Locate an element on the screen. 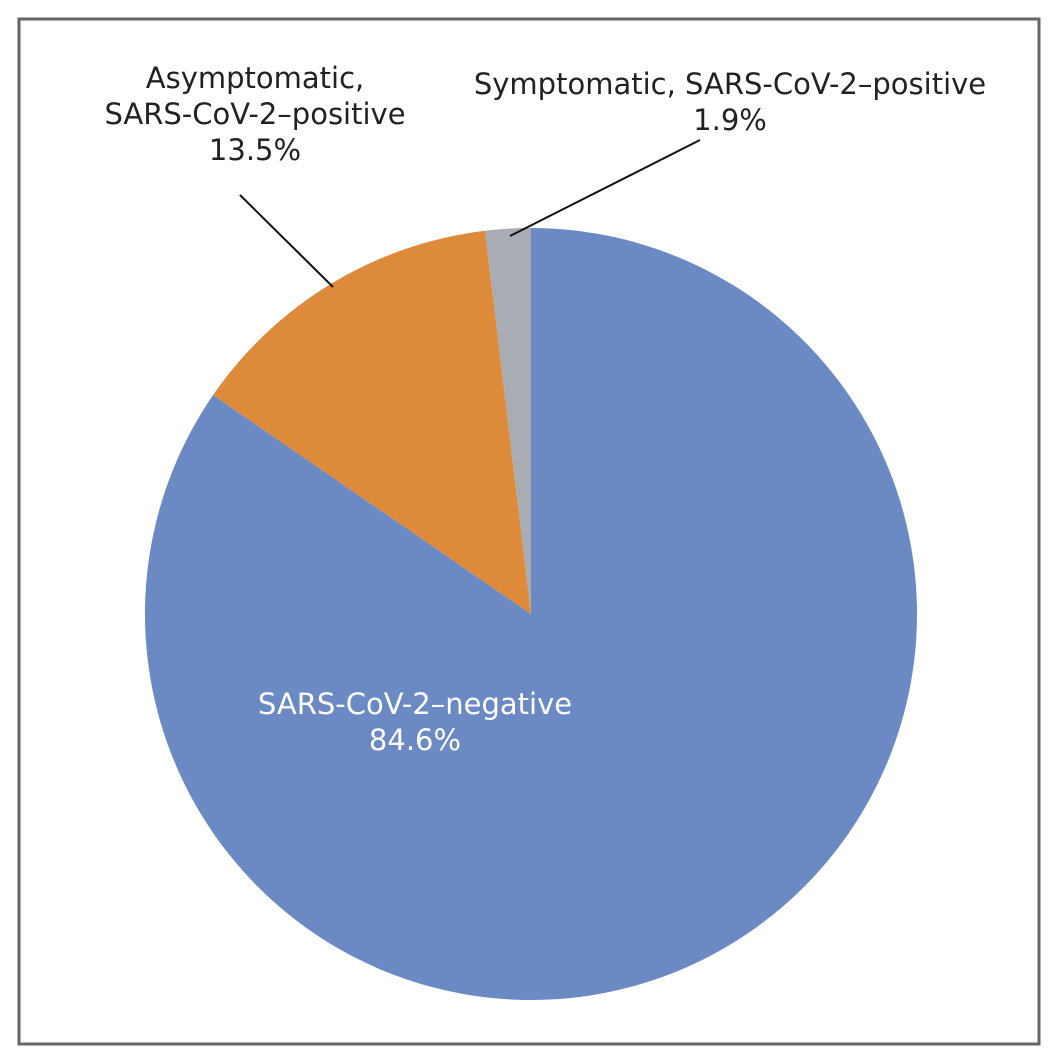 Image resolution: width=1056 pixels, height=1062 pixels. slice-label: Asymptomatic, SARS-CoV-2–positive 13.5% is located at coordinates (255, 114).